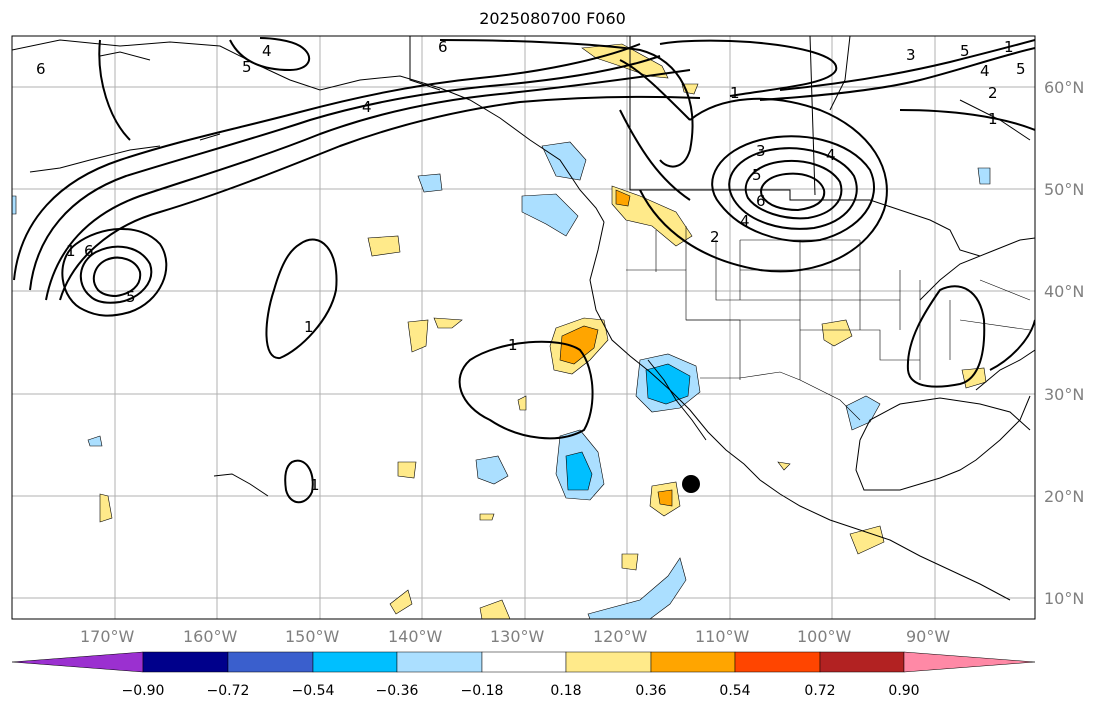  What do you see at coordinates (312, 636) in the screenshot?
I see `lon-label: 150°W` at bounding box center [312, 636].